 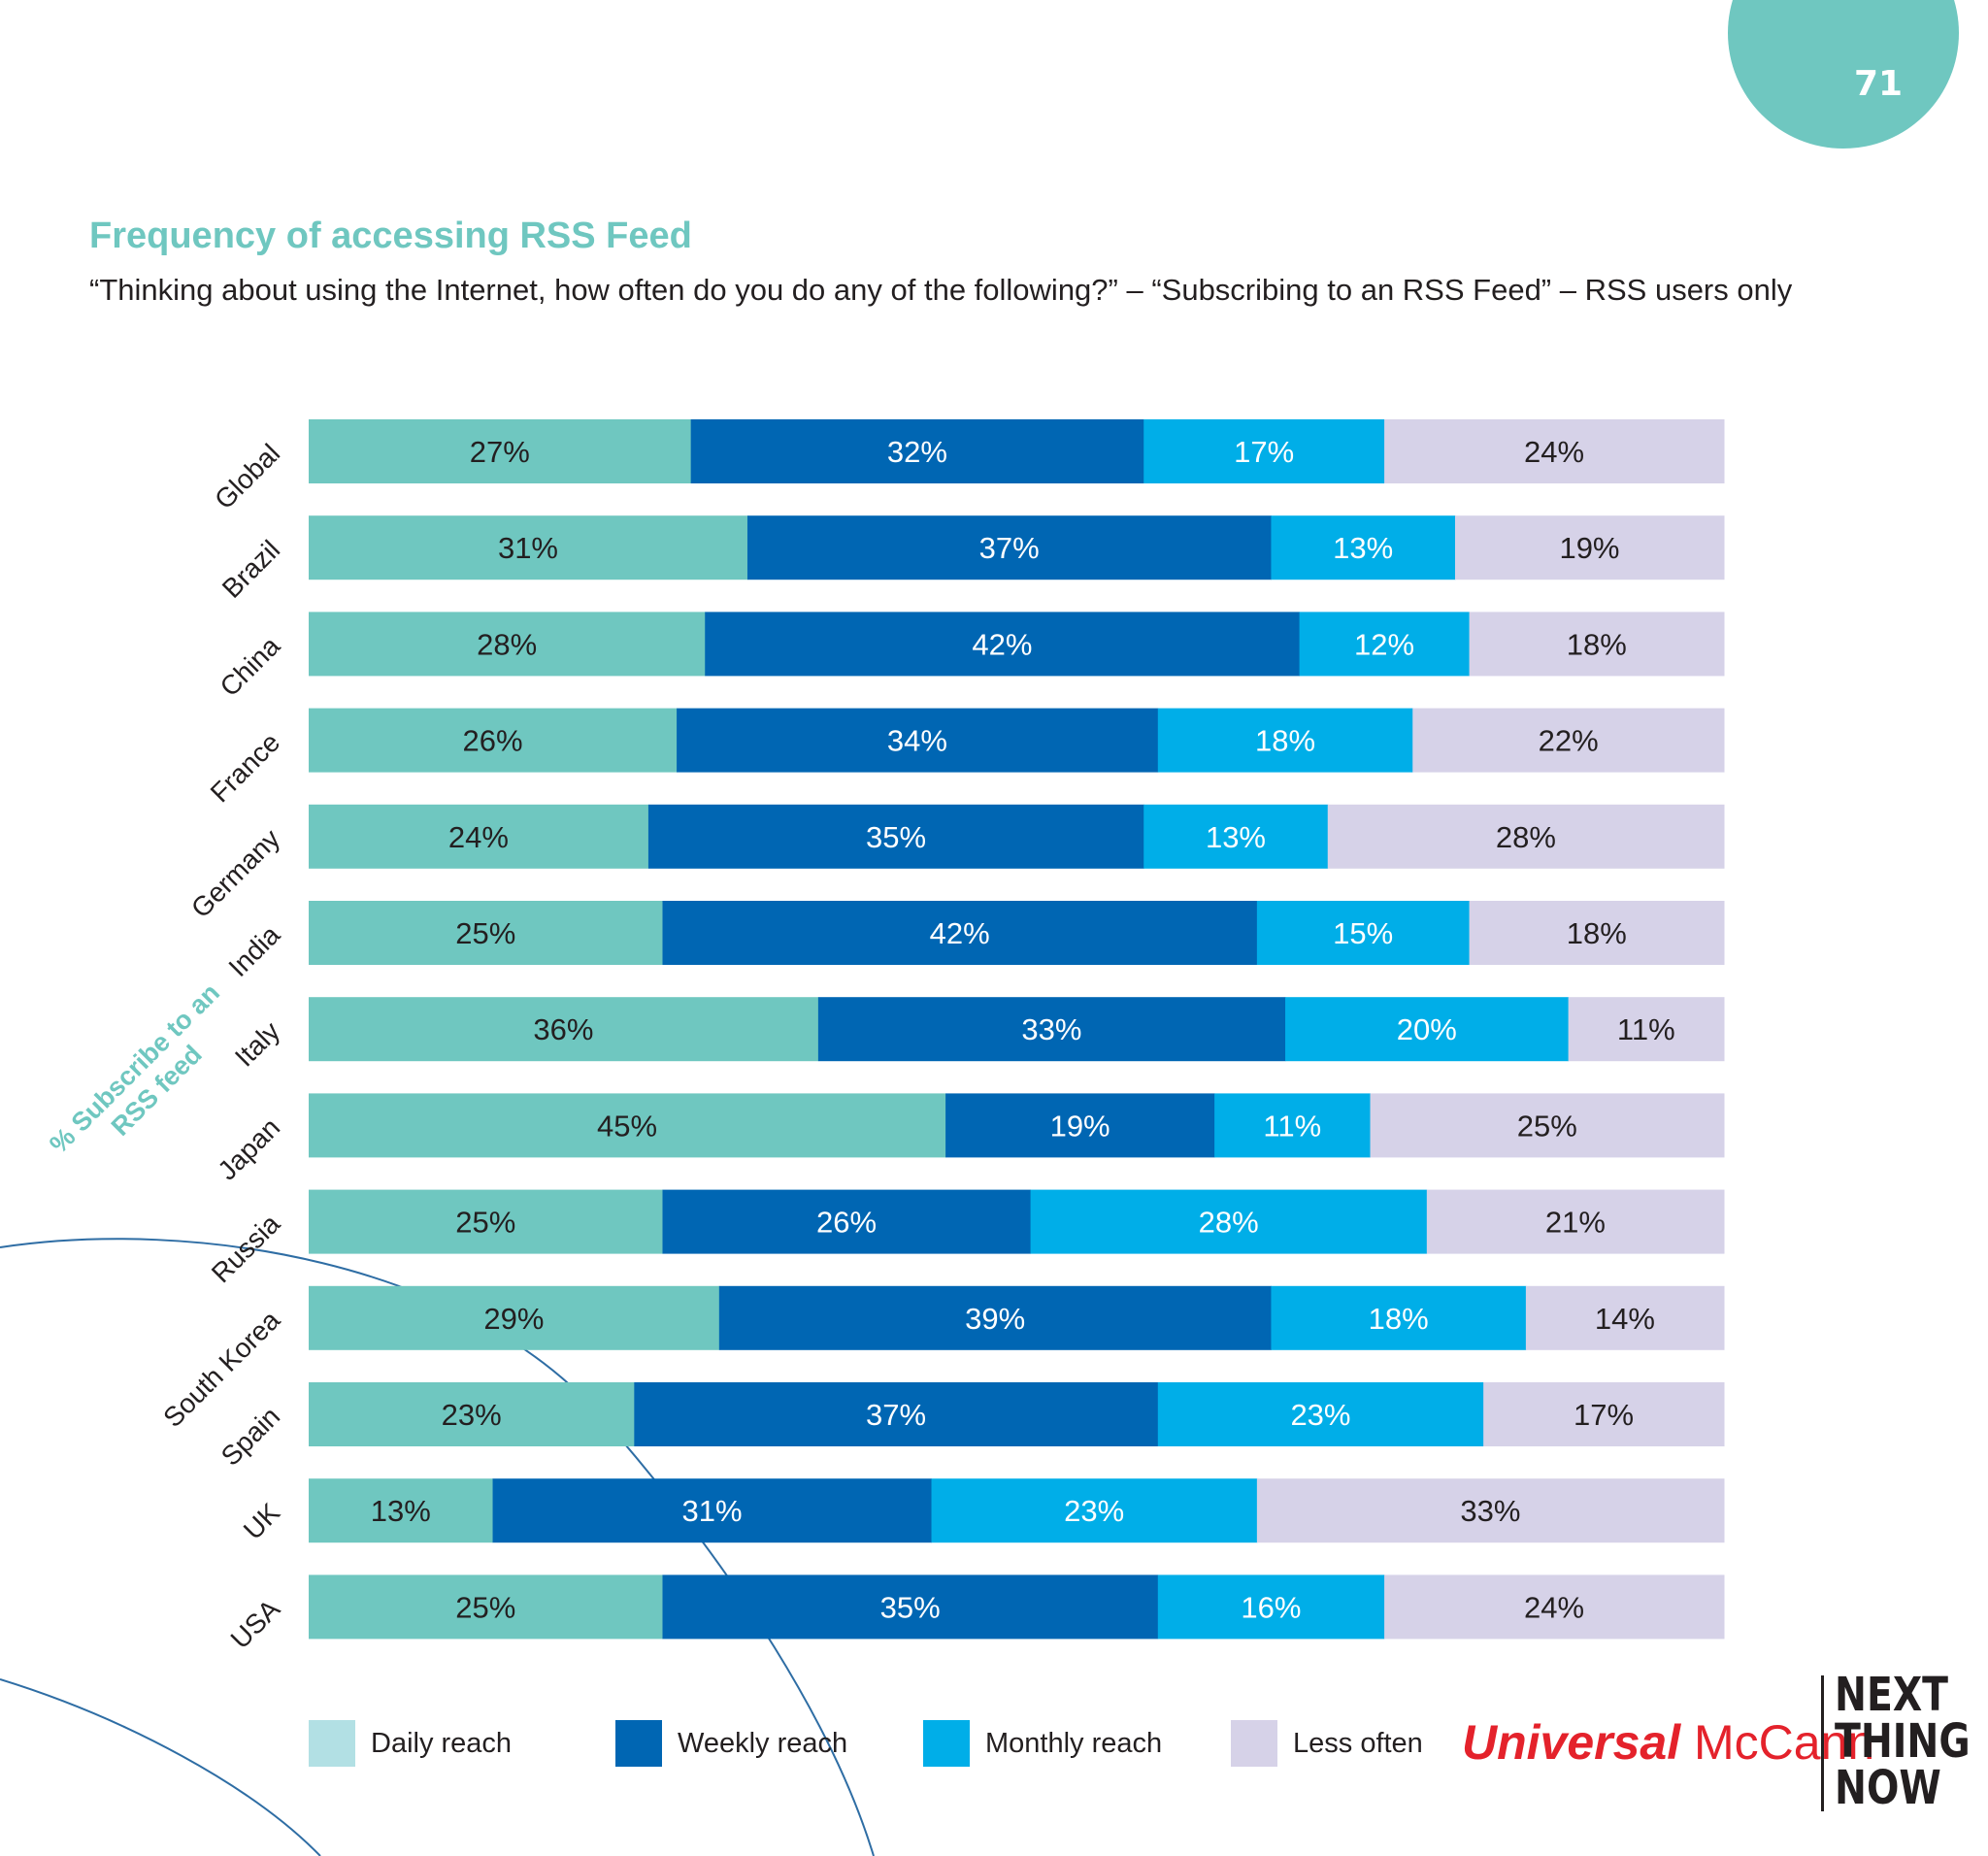 What do you see at coordinates (250, 1436) in the screenshot?
I see `category-label: Spain` at bounding box center [250, 1436].